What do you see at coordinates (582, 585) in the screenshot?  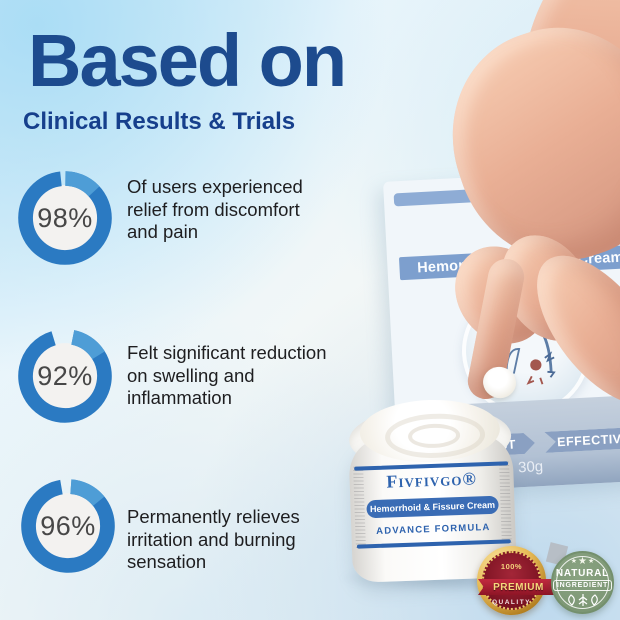 I see `natural-badge-line2: INGREDIENT` at bounding box center [582, 585].